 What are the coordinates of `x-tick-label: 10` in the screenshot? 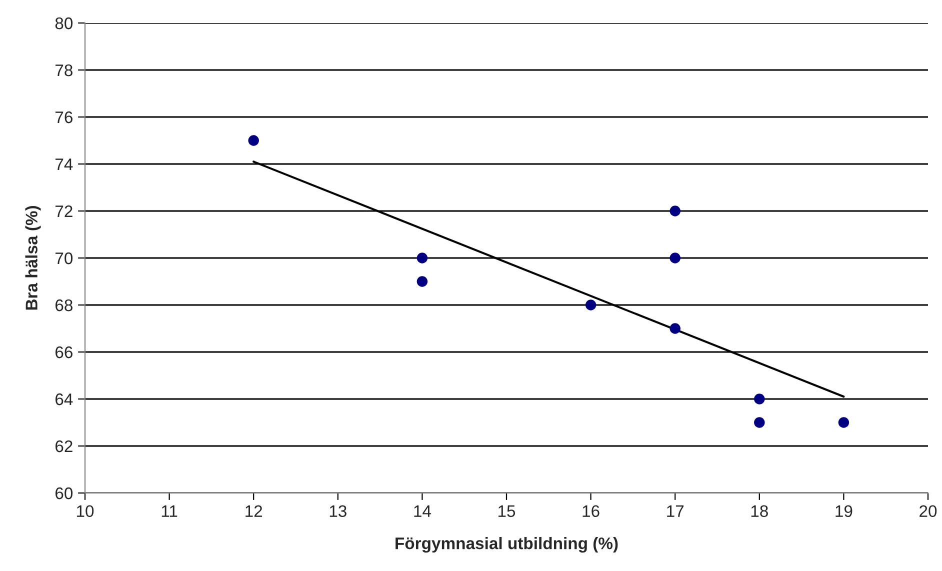 It's located at (85, 511).